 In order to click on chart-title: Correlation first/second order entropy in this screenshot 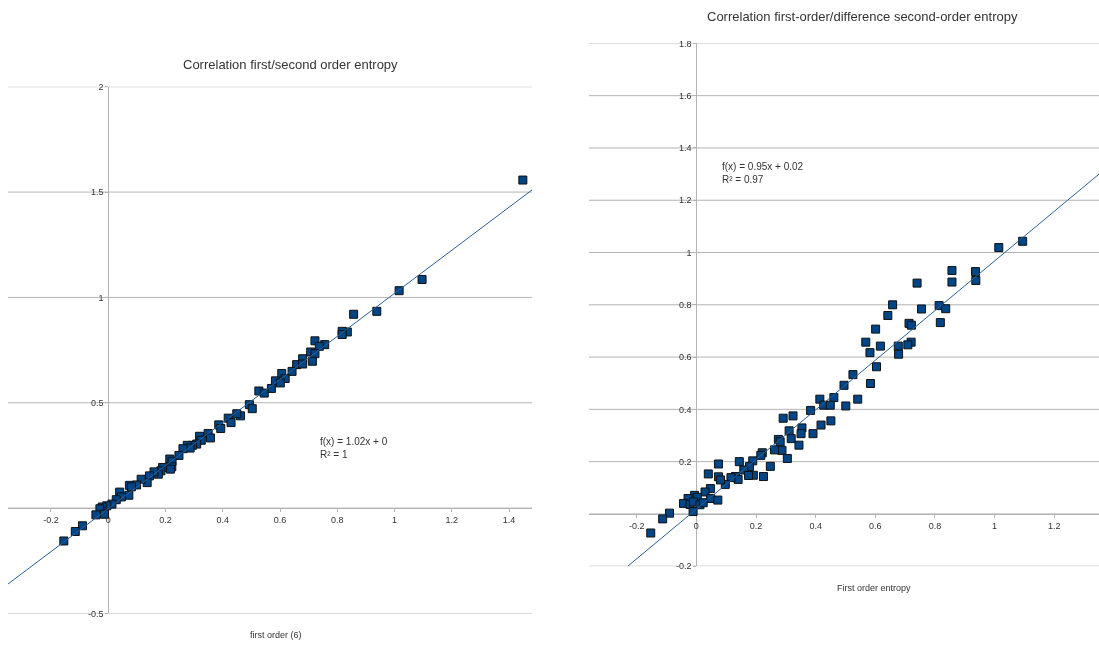, I will do `click(291, 64)`.